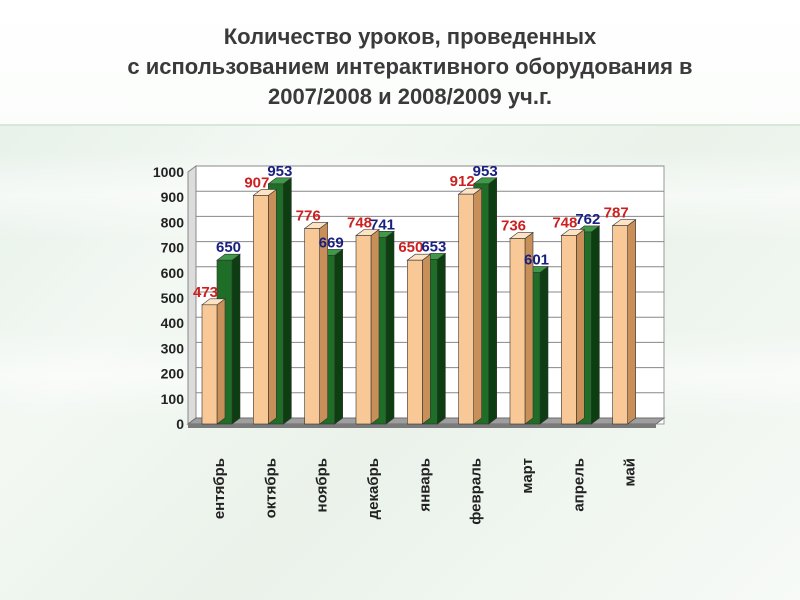 This screenshot has height=600, width=800. I want to click on data-label-series1: 907, so click(256, 182).